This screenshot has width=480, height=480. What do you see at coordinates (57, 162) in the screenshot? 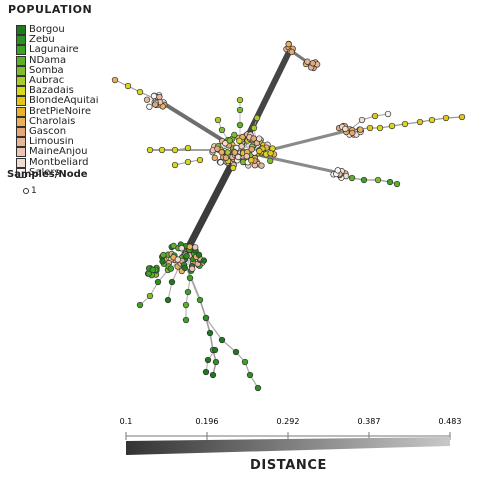
I see `legend-item-montbeliard: Montbeliard` at bounding box center [57, 162].